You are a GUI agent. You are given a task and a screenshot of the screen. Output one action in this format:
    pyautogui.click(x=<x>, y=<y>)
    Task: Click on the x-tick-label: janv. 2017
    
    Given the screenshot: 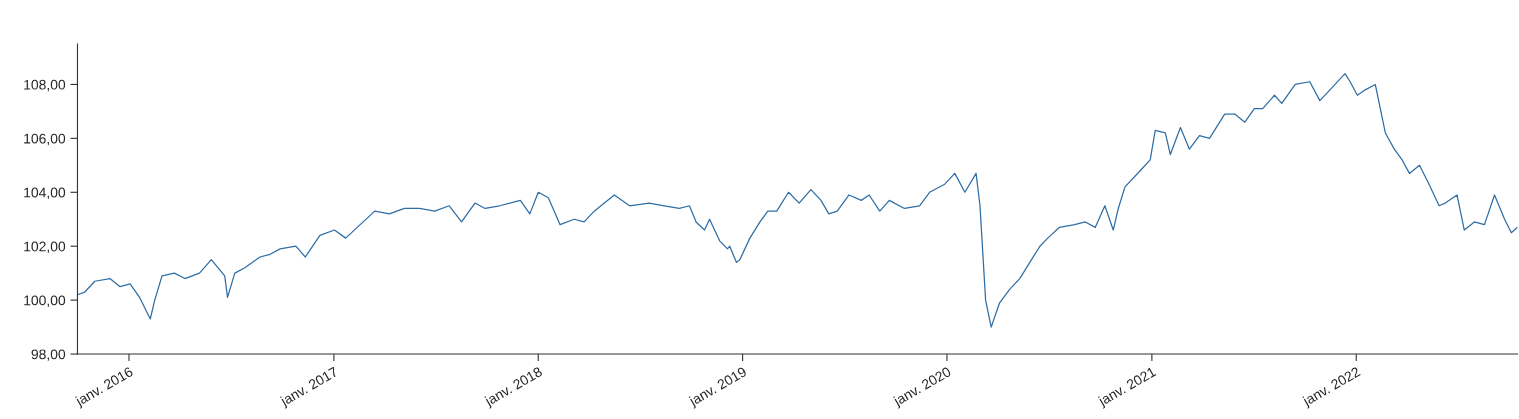 What is the action you would take?
    pyautogui.click(x=309, y=387)
    